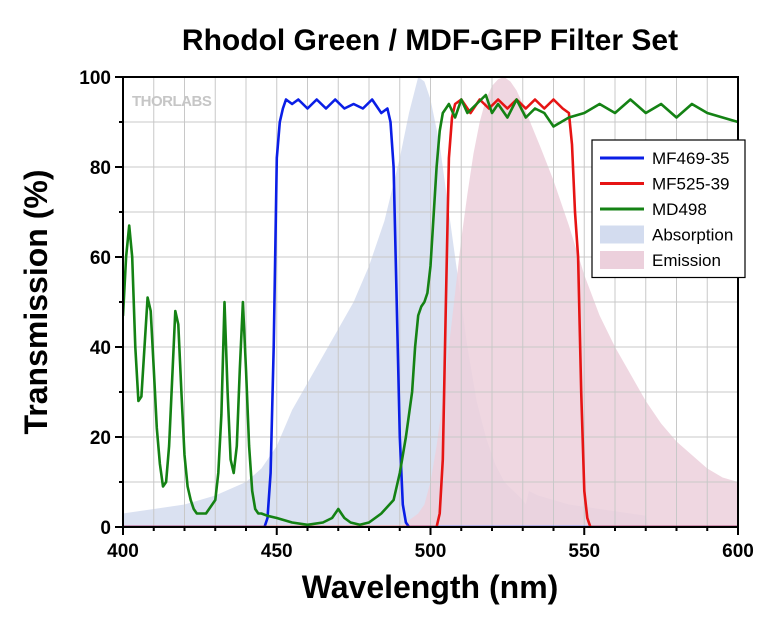 The image size is (780, 630). I want to click on x-tick-label: 550, so click(584, 551).